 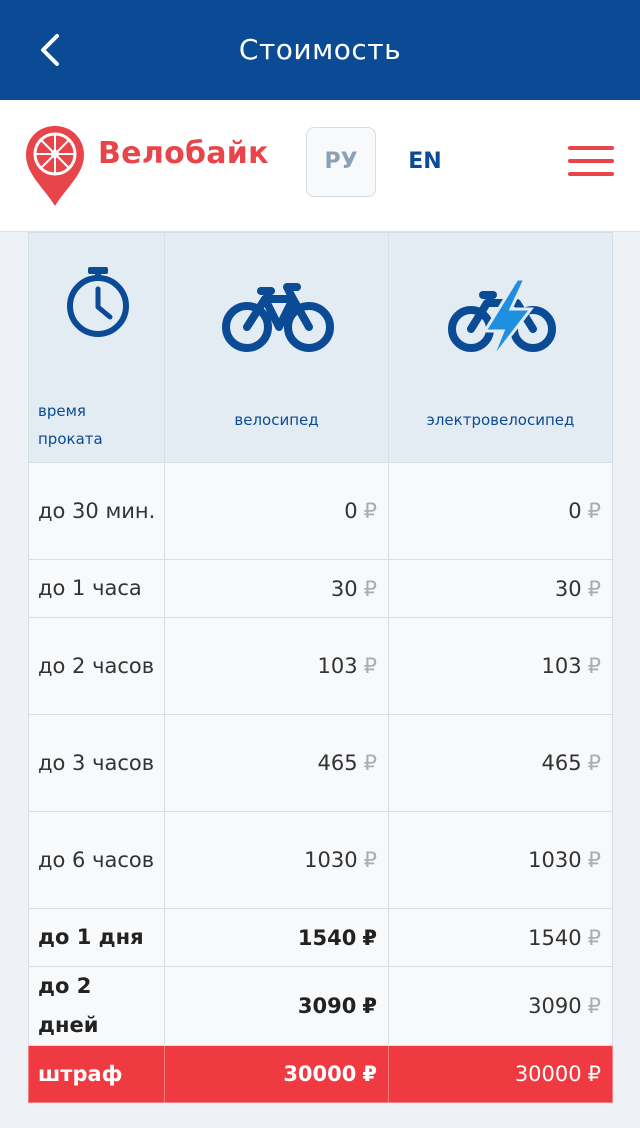 I want to click on row-label: до 1 часа, so click(x=96, y=588).